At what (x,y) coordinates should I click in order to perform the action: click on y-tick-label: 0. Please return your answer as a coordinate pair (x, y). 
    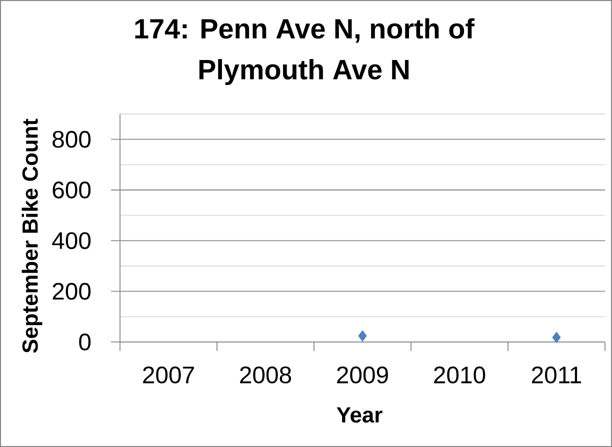
    Looking at the image, I should click on (85, 342).